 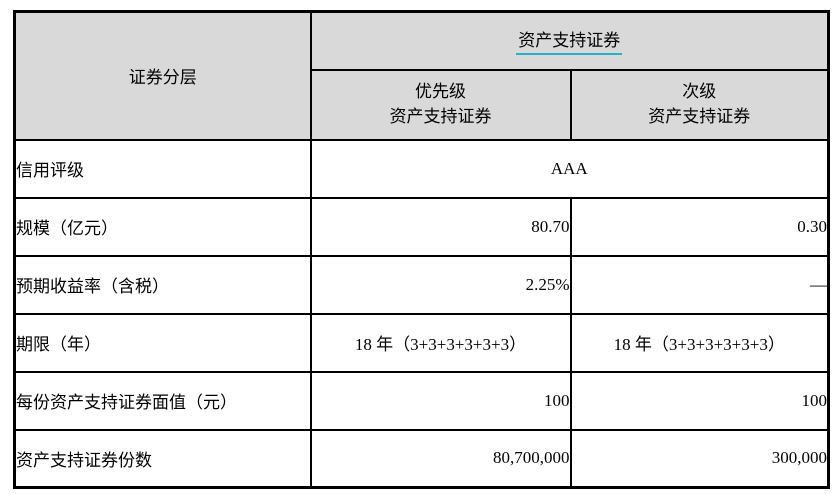 I want to click on credit-rating-label: 信用评级, so click(x=162, y=168).